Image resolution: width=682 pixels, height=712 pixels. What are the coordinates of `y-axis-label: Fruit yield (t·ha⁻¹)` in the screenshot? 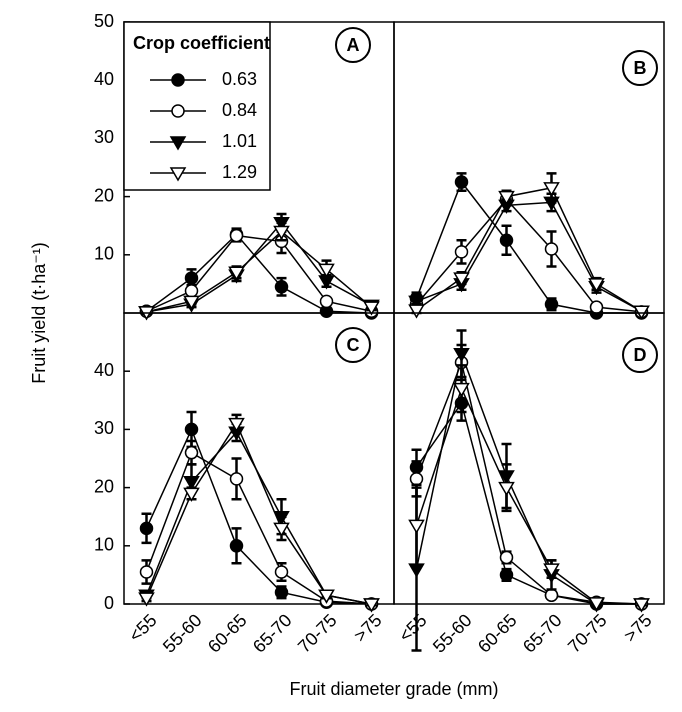 It's located at (39, 313).